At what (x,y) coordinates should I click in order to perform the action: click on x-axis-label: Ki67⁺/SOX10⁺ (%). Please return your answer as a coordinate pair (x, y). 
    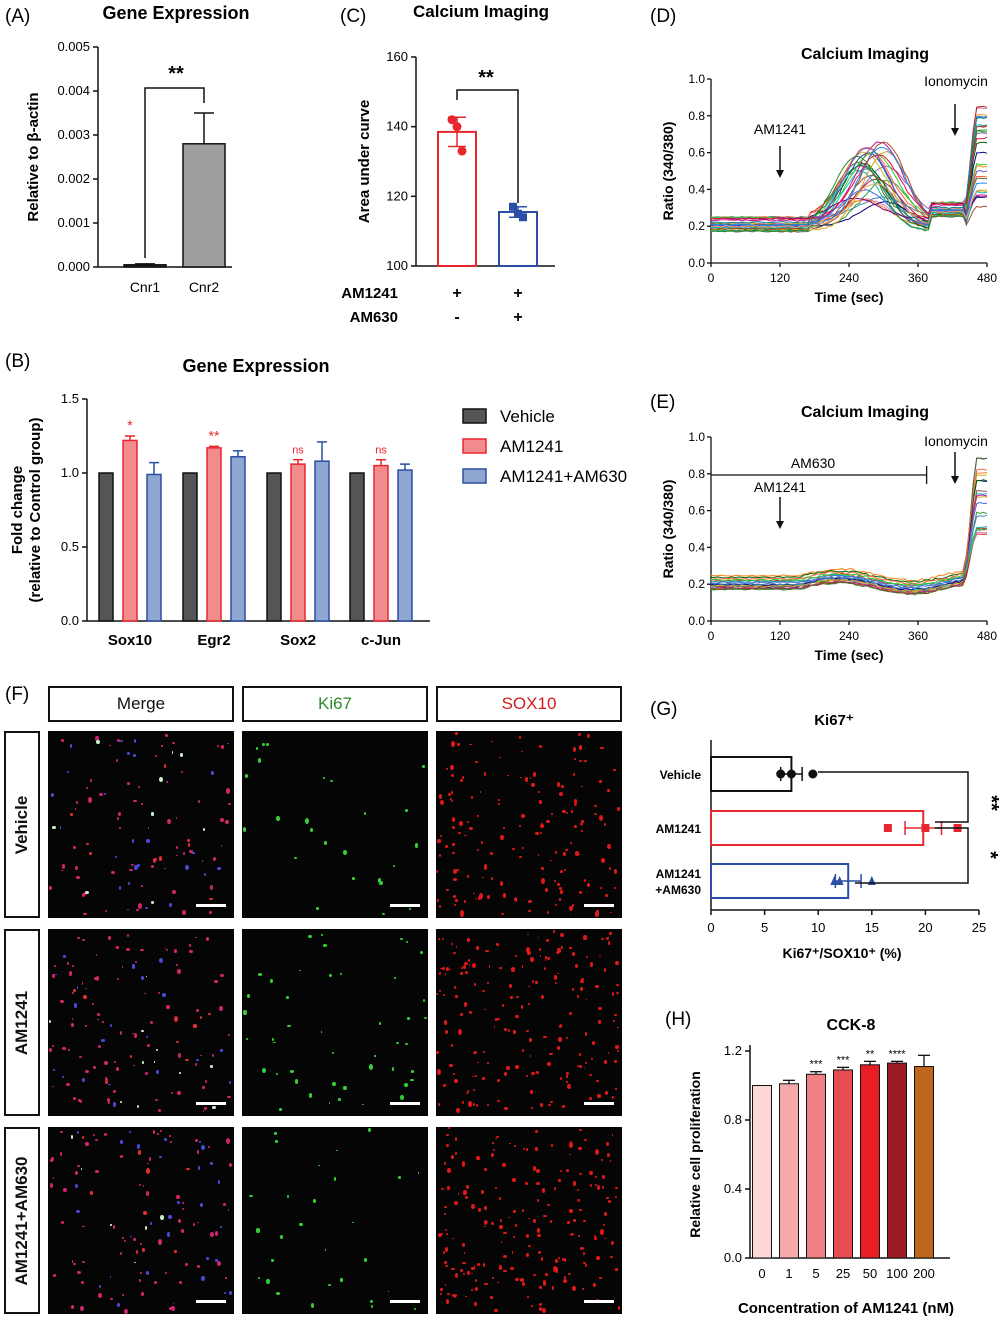
    Looking at the image, I should click on (841, 953).